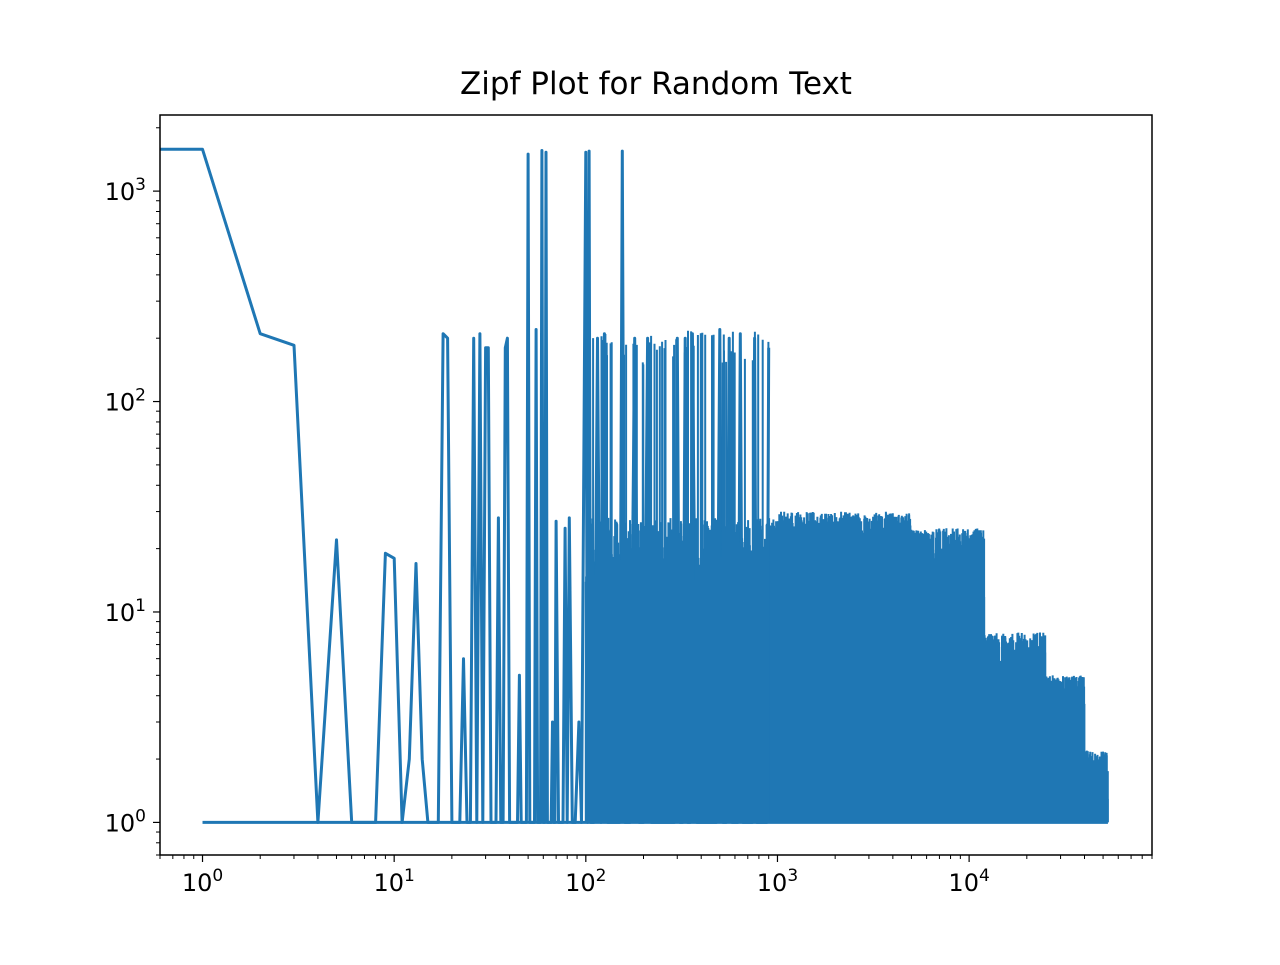 The height and width of the screenshot is (965, 1280). I want to click on y-tick-label-1: 101, so click(125, 611).